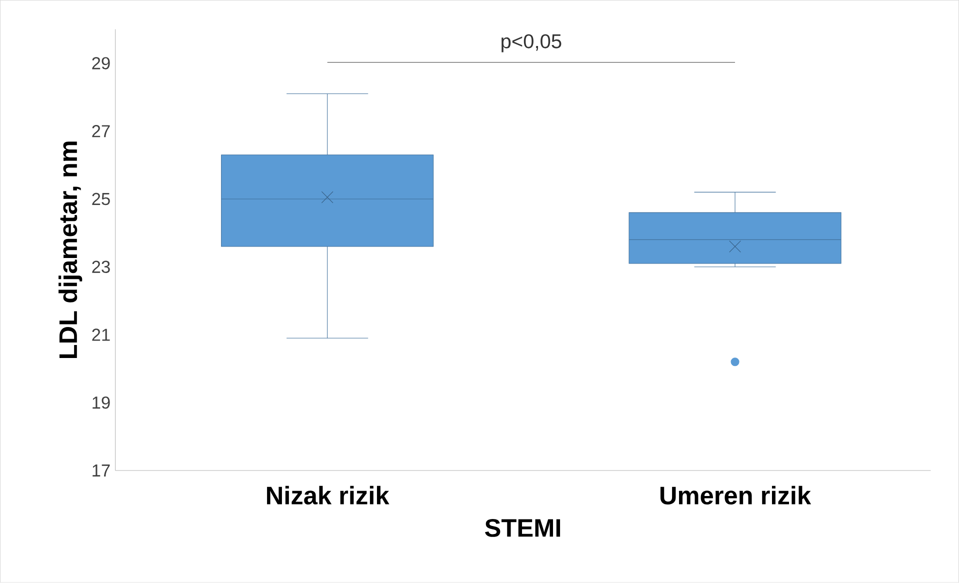 The image size is (959, 583). I want to click on y-tick-label: 23, so click(101, 267).